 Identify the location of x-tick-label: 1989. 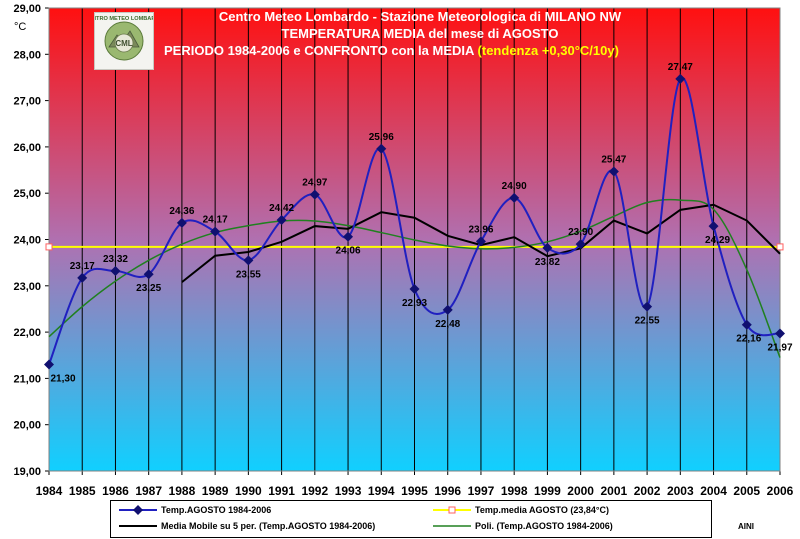
(215, 491).